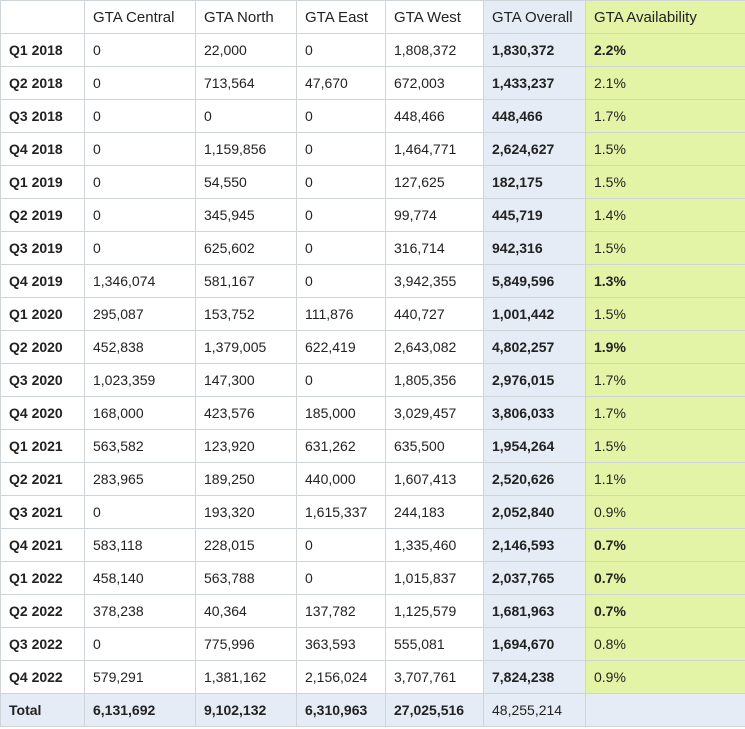 The image size is (745, 729). I want to click on cell-central: 583,118, so click(140, 545).